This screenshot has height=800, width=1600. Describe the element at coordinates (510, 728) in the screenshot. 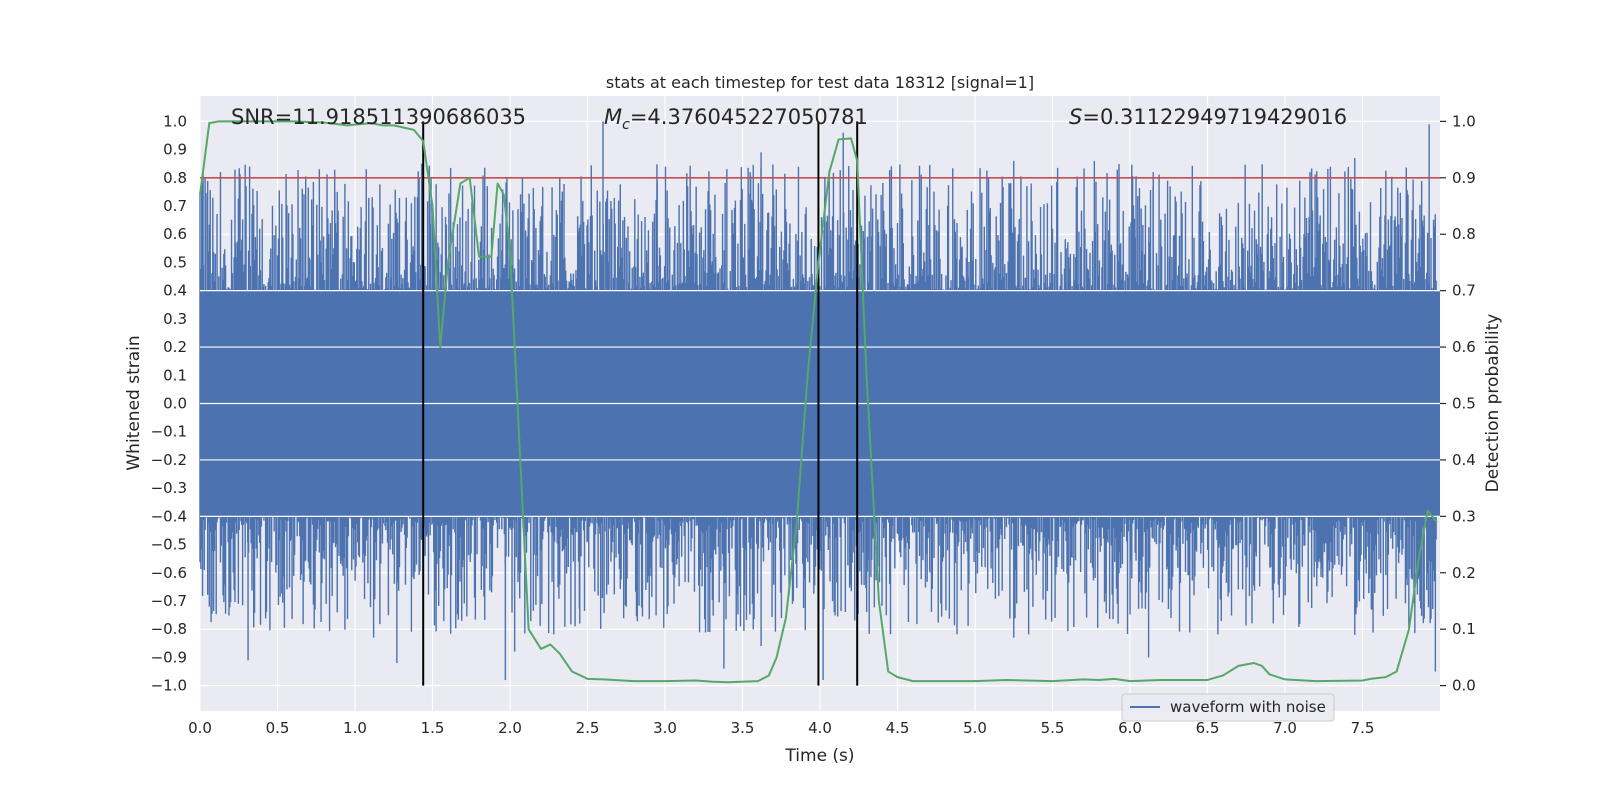

I see `x-tick-label: 2.0` at that location.